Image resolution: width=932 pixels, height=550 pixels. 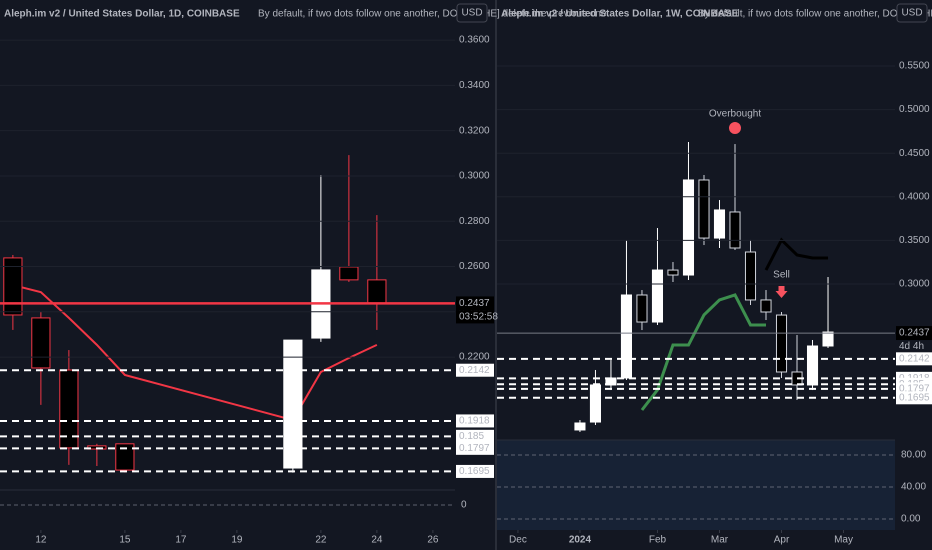 I want to click on sell-arrow, so click(x=781, y=292).